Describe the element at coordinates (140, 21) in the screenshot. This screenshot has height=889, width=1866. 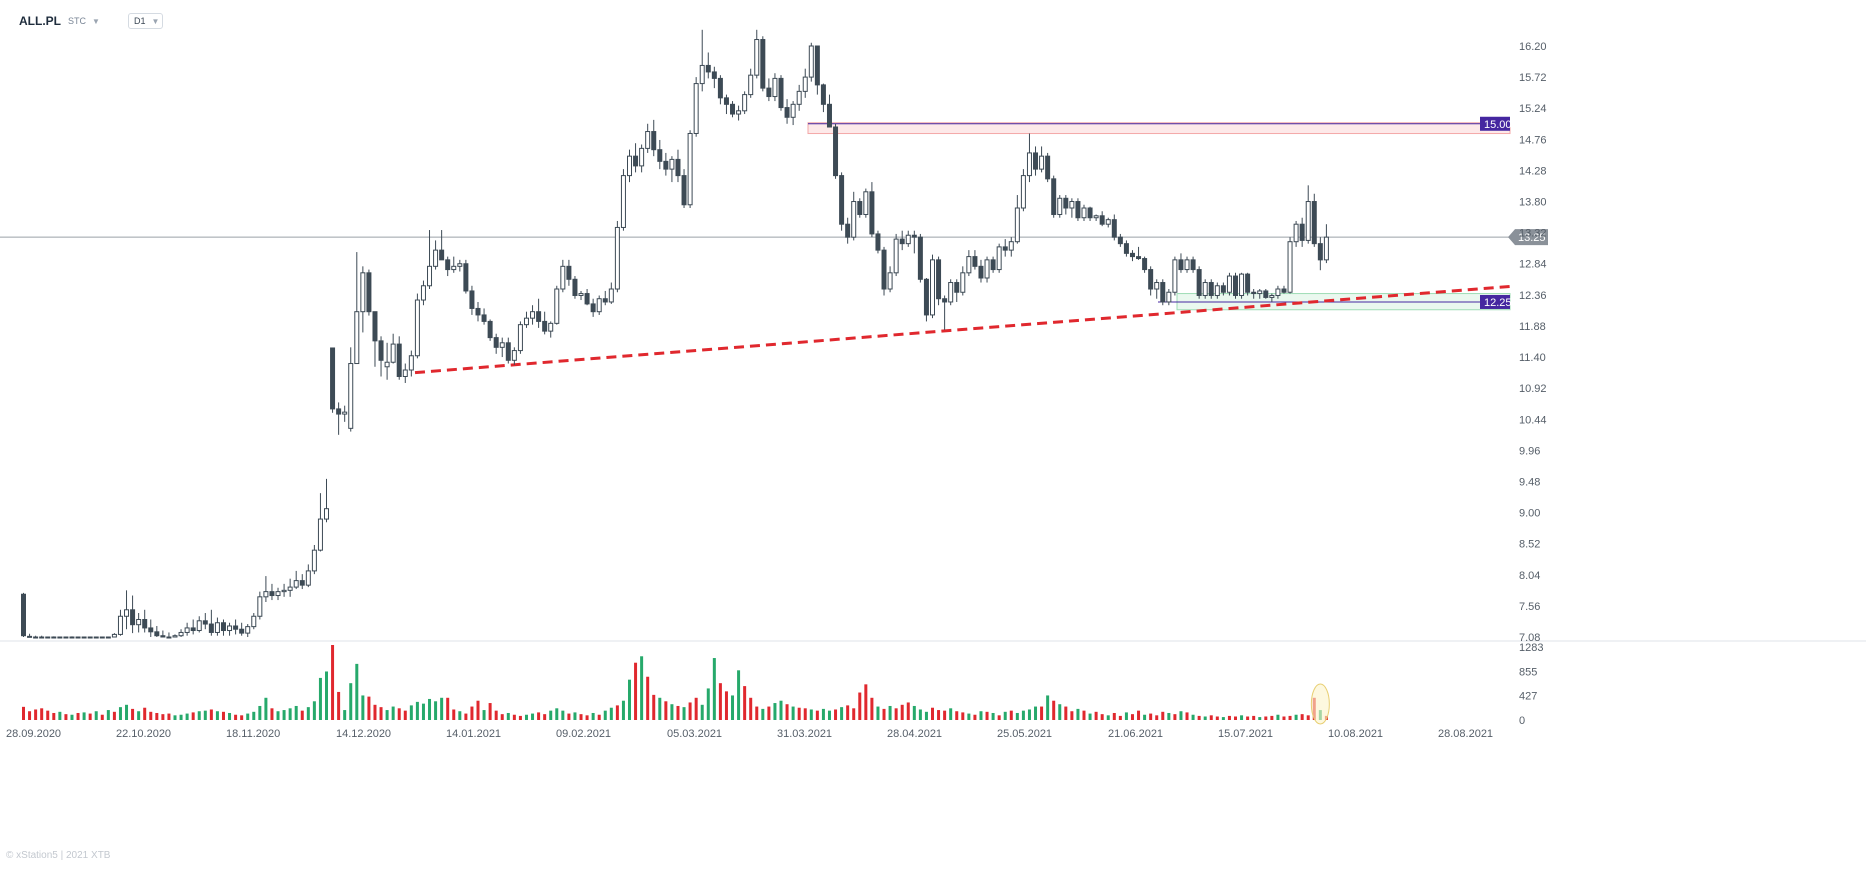
I see `timeframe-label: D1` at that location.